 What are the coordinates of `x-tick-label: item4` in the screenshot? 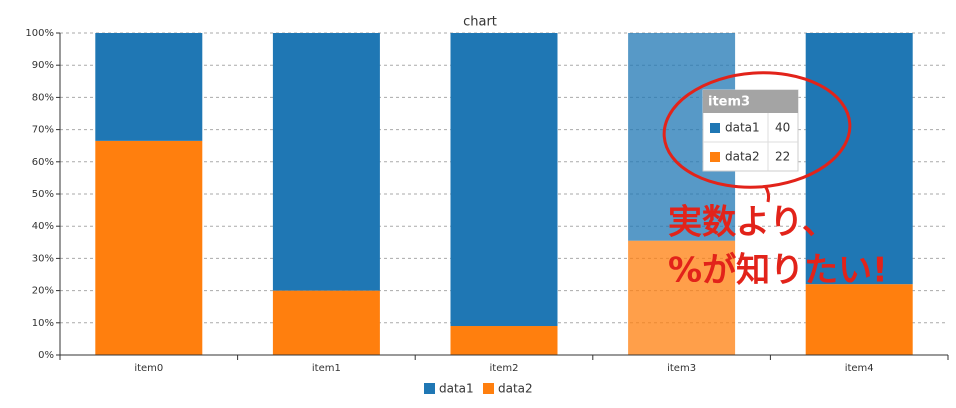 It's located at (859, 368).